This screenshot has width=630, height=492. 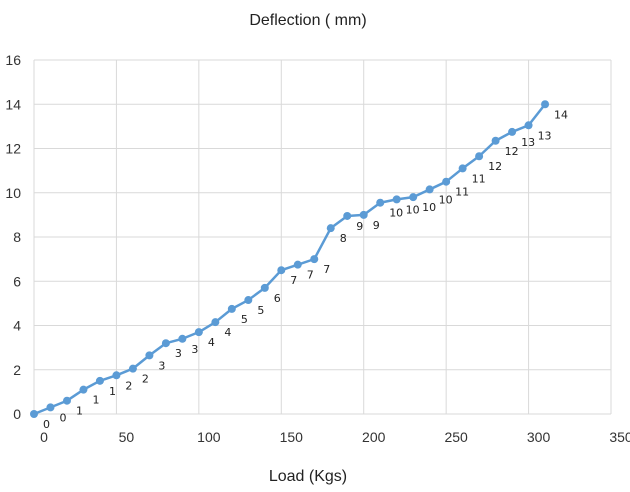 What do you see at coordinates (13, 149) in the screenshot?
I see `y-tick-label: 12` at bounding box center [13, 149].